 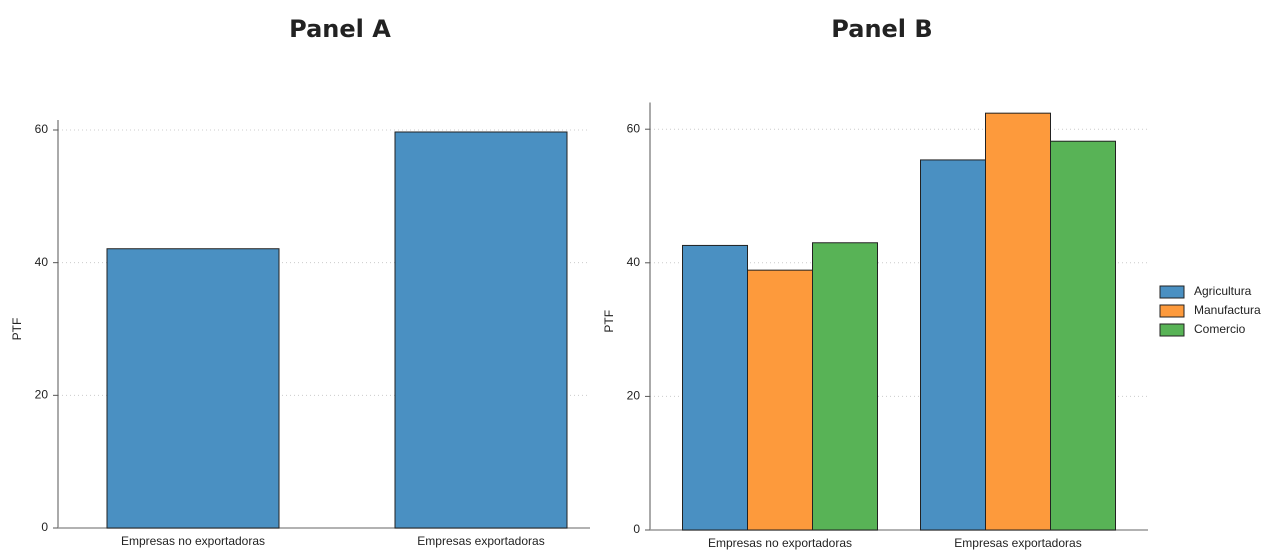 I want to click on chart-title: Panel A, so click(x=340, y=29).